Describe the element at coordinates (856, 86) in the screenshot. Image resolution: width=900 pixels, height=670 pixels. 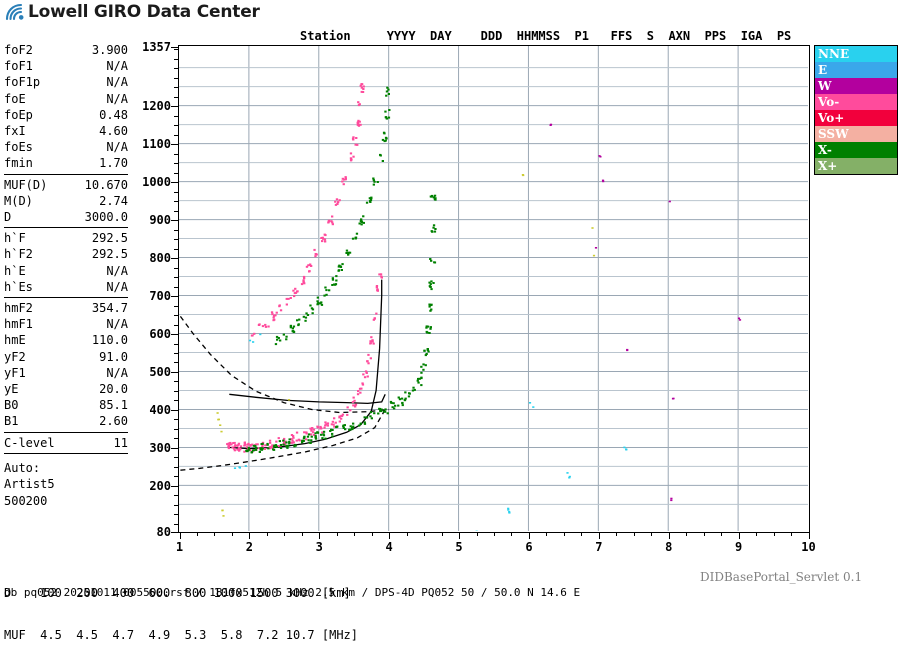
I see `legend-item-w: W` at that location.